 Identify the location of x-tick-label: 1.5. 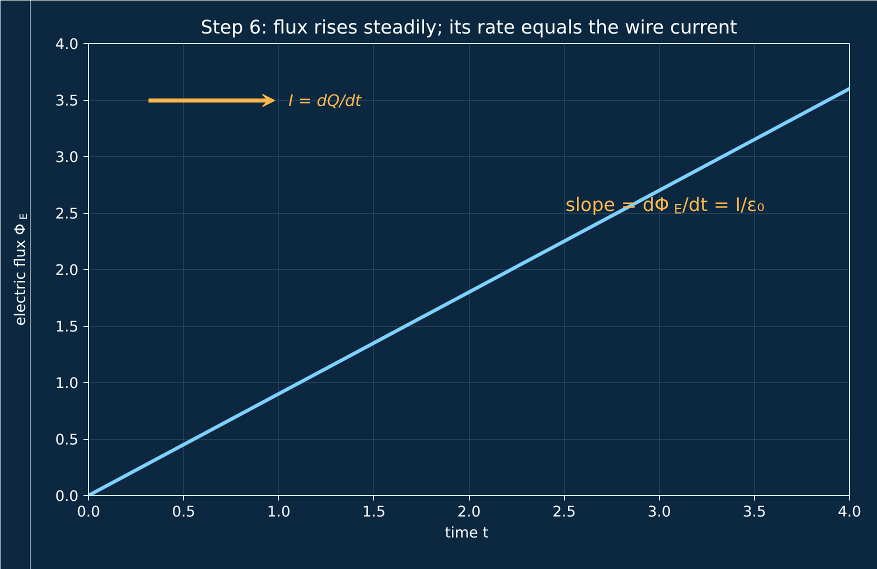
(374, 512).